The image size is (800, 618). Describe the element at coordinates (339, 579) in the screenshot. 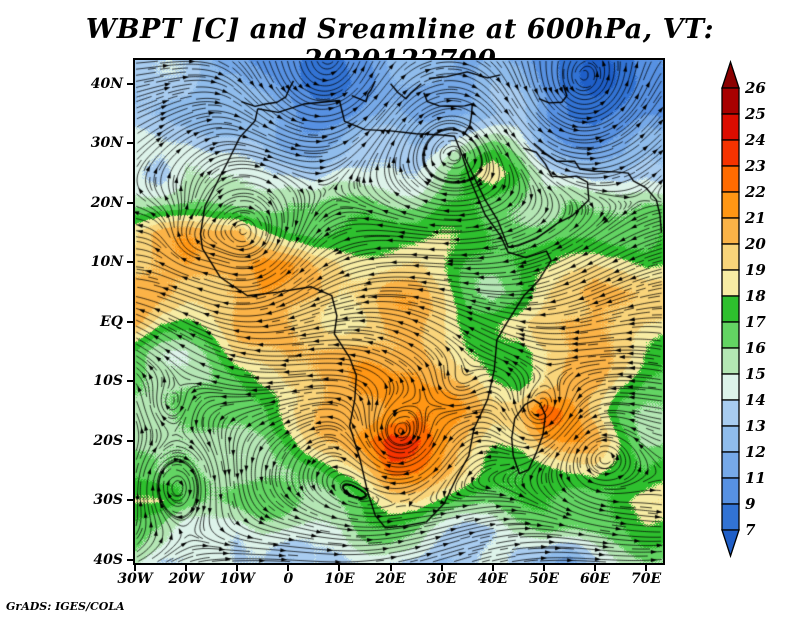

I see `lon-tick-label: 10E` at that location.